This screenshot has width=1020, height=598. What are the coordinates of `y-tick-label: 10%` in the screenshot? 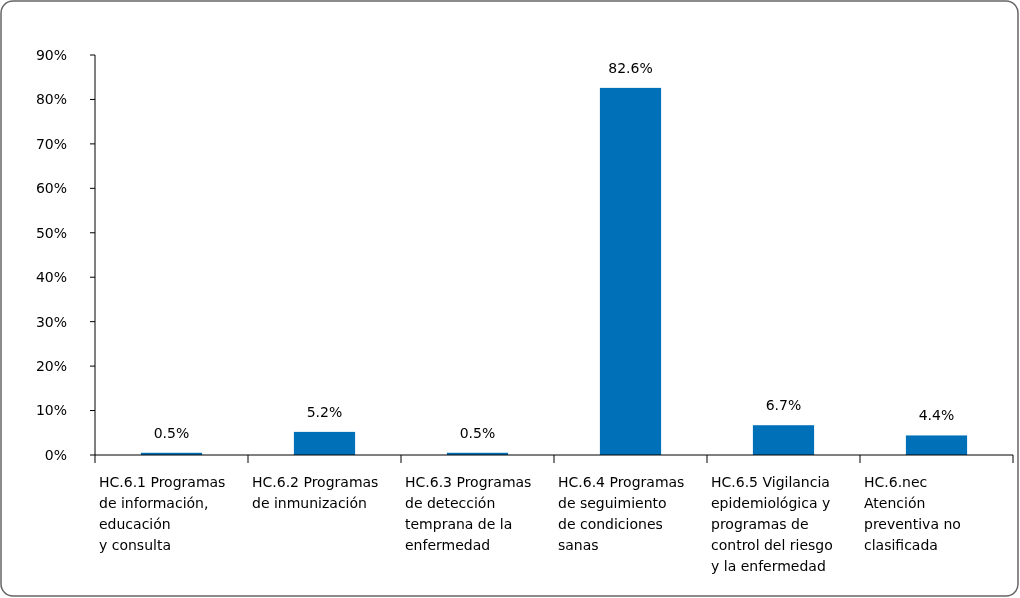 It's located at (51, 410).